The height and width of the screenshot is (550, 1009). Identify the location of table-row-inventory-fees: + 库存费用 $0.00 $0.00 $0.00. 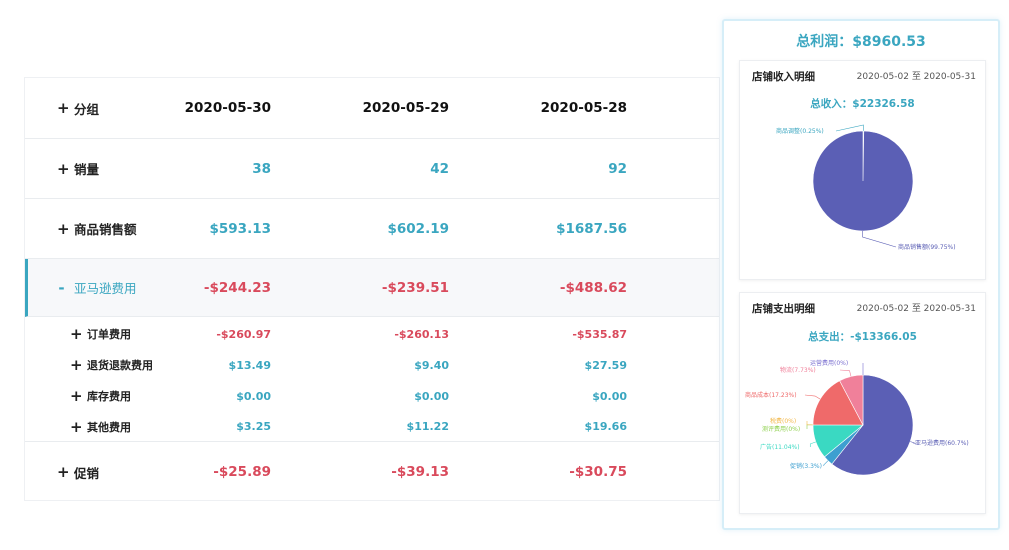
(372, 396).